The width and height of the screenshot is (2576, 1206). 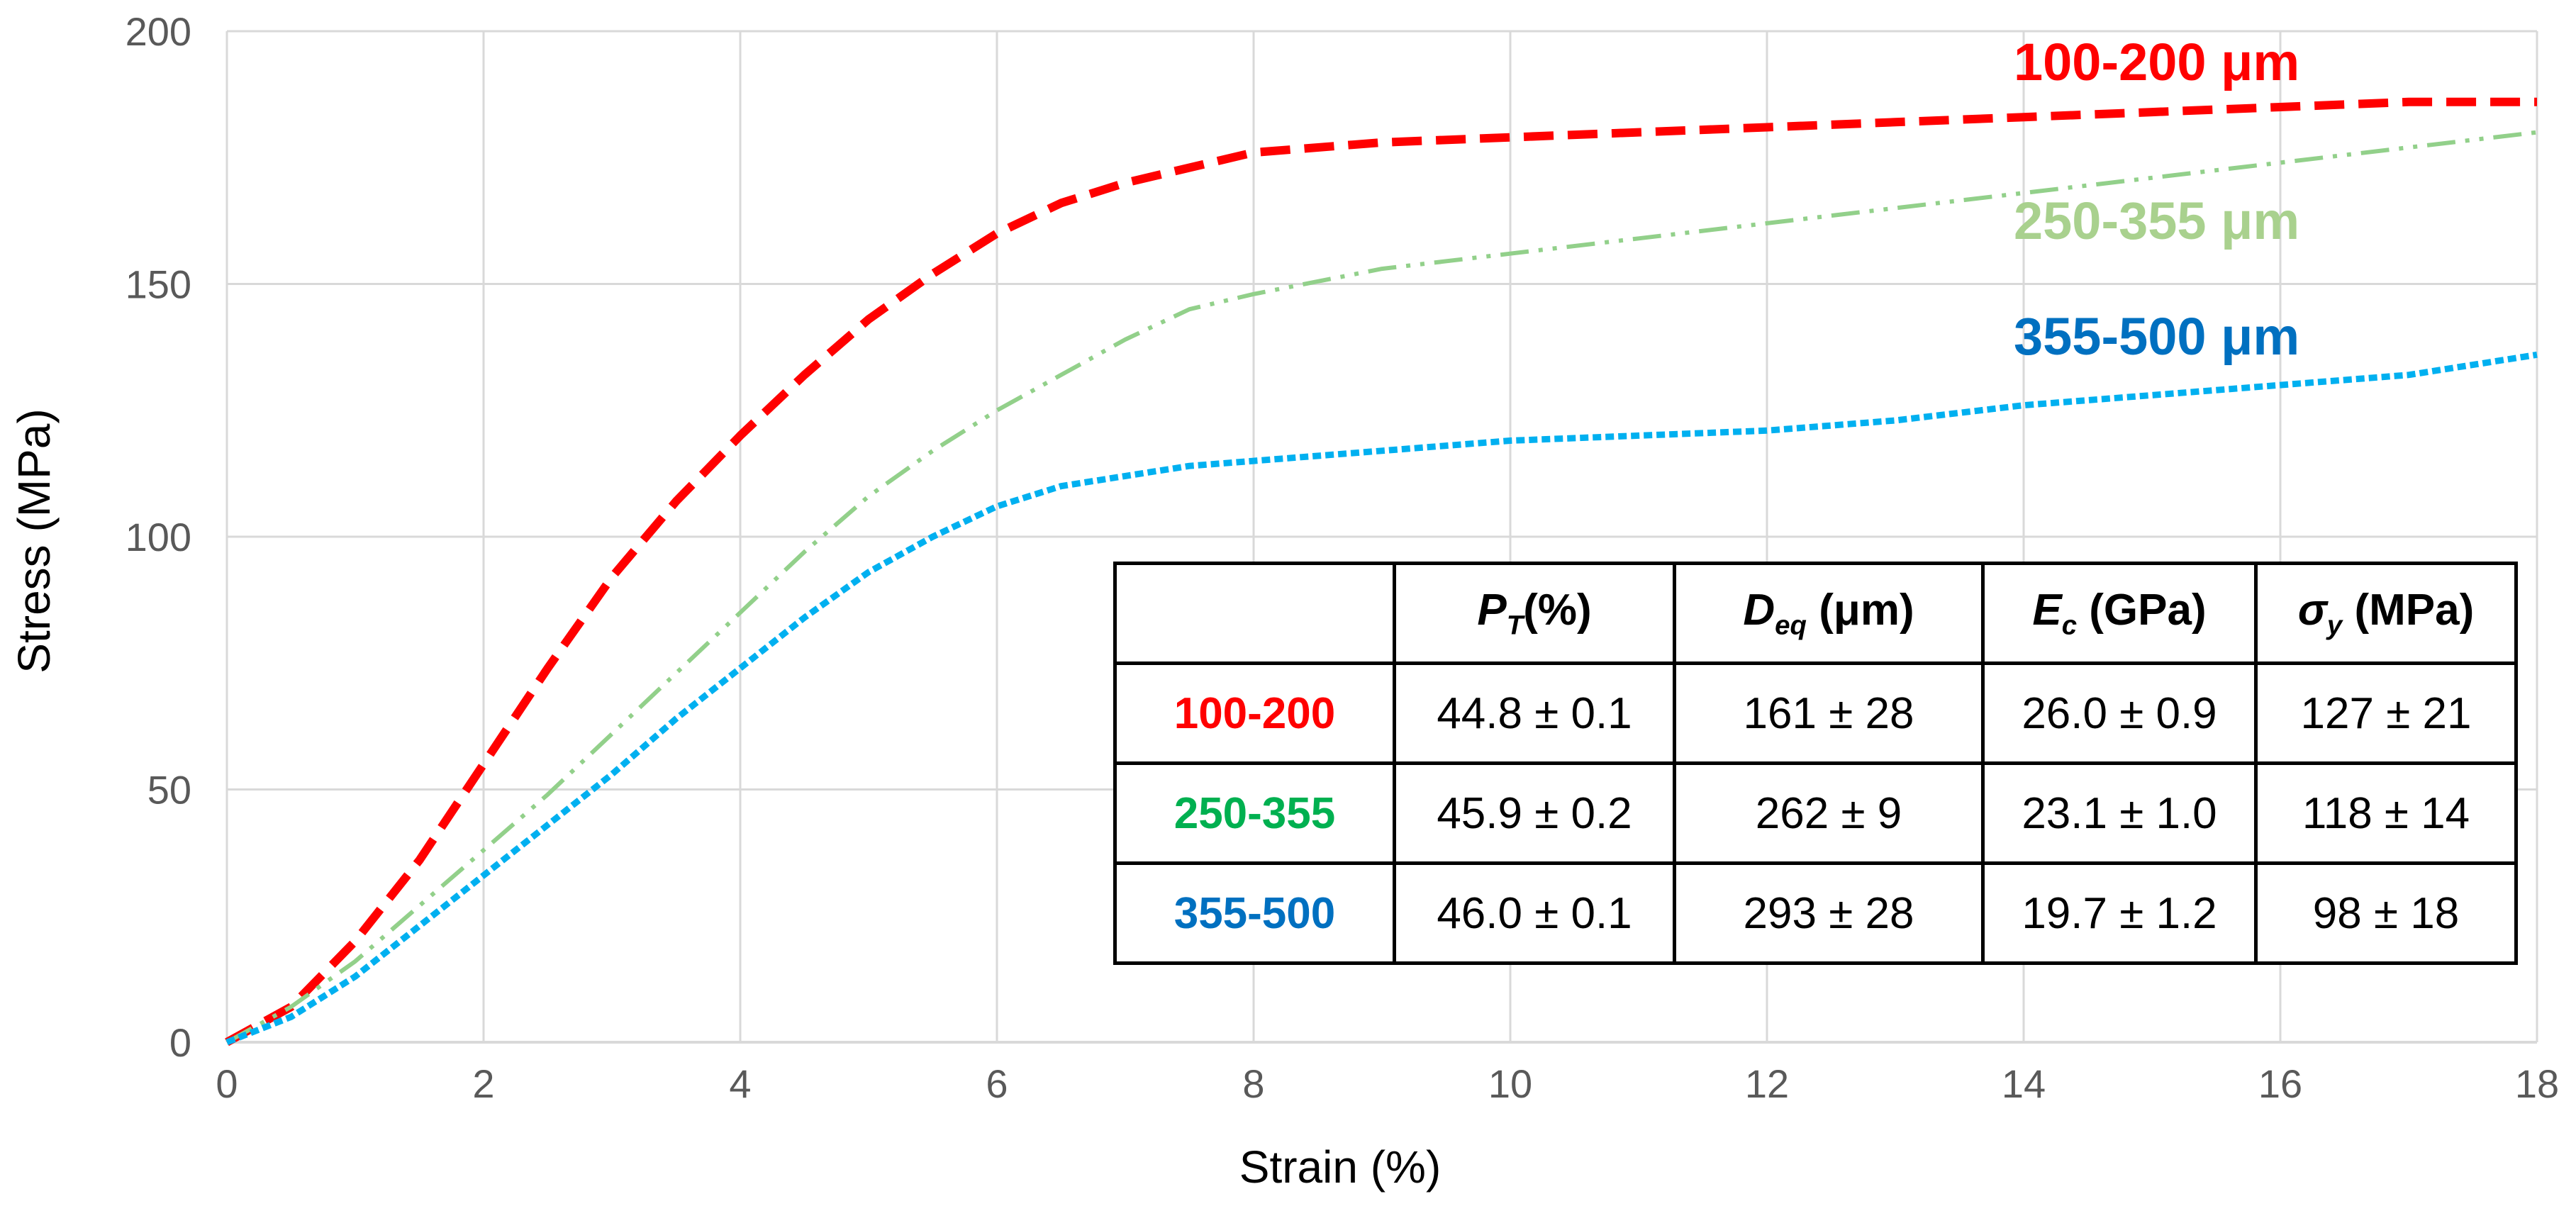 What do you see at coordinates (1340, 1167) in the screenshot?
I see `x-axis-title: Strain (%)` at bounding box center [1340, 1167].